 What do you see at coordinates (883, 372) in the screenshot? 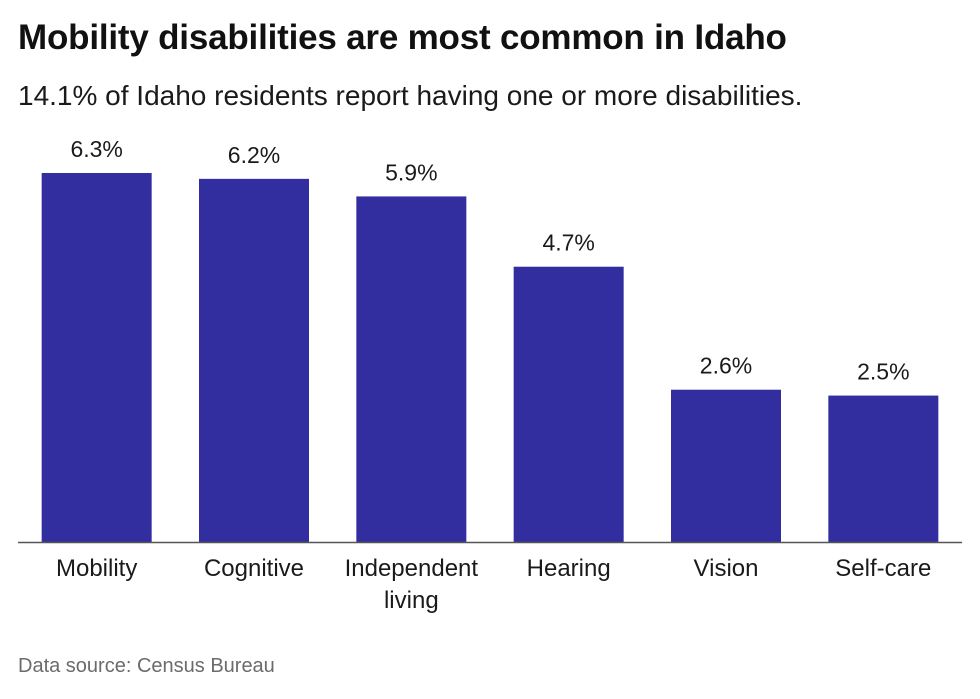
I see `data-label-5: 2.5%` at bounding box center [883, 372].